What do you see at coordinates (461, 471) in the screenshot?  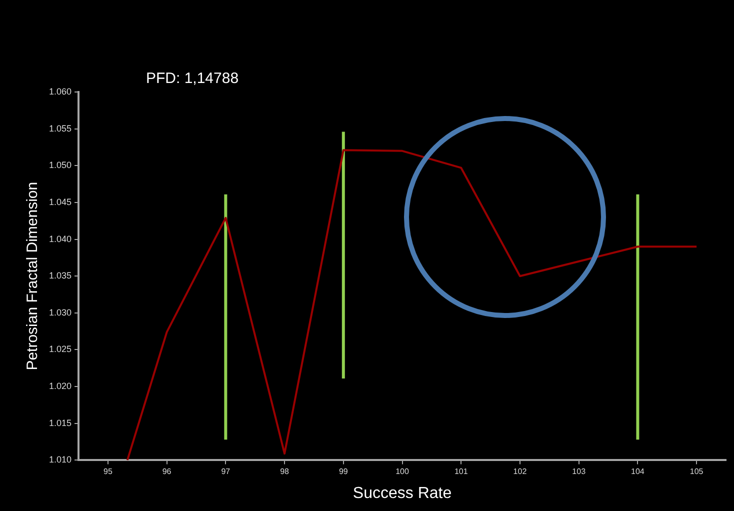 I see `x-tick-label: 101` at bounding box center [461, 471].